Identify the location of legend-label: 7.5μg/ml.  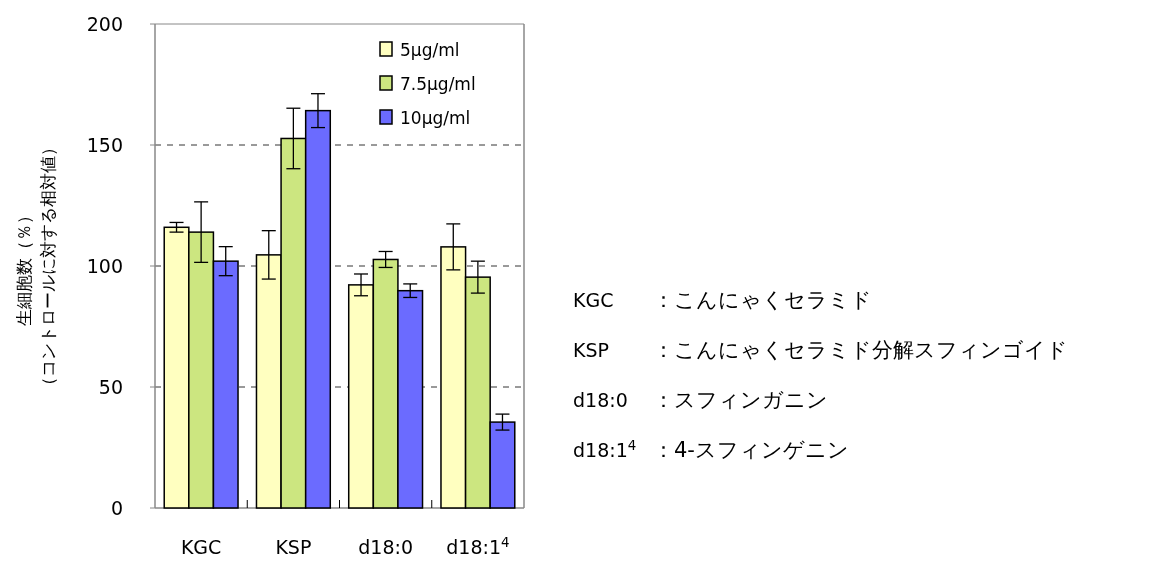
(438, 83).